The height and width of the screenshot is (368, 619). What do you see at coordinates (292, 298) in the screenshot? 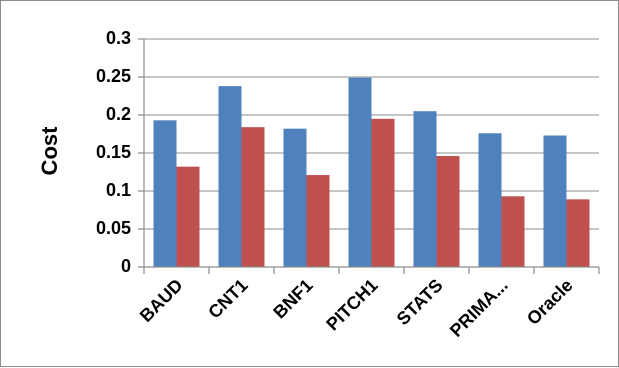
I see `x-tick-label: BNF1` at bounding box center [292, 298].